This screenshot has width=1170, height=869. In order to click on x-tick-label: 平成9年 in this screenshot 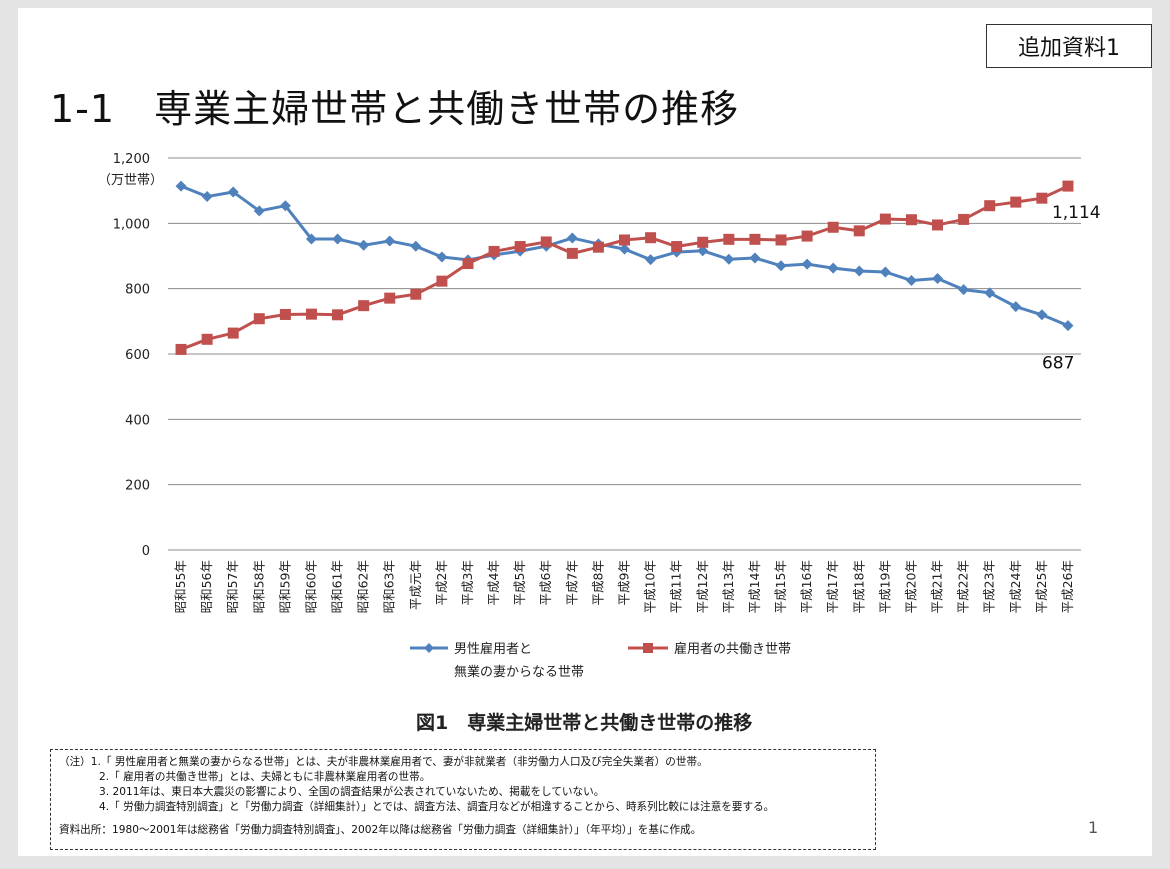, I will do `click(624, 582)`.